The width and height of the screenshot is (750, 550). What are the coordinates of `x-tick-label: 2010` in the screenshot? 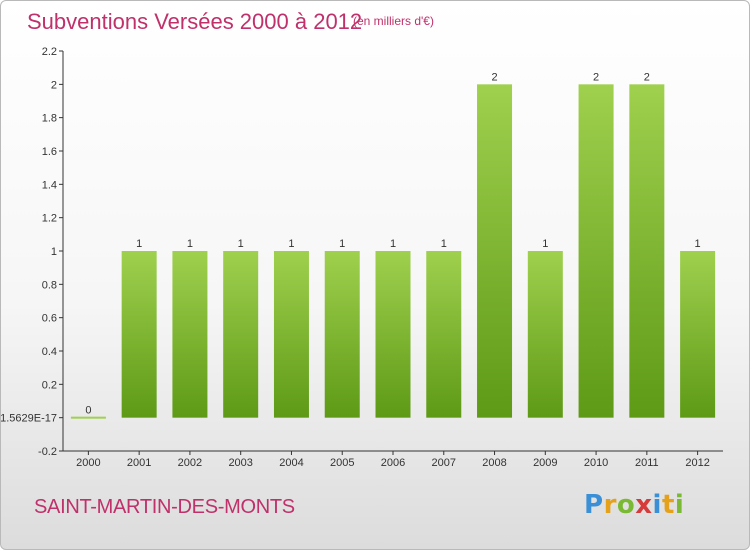 It's located at (596, 463).